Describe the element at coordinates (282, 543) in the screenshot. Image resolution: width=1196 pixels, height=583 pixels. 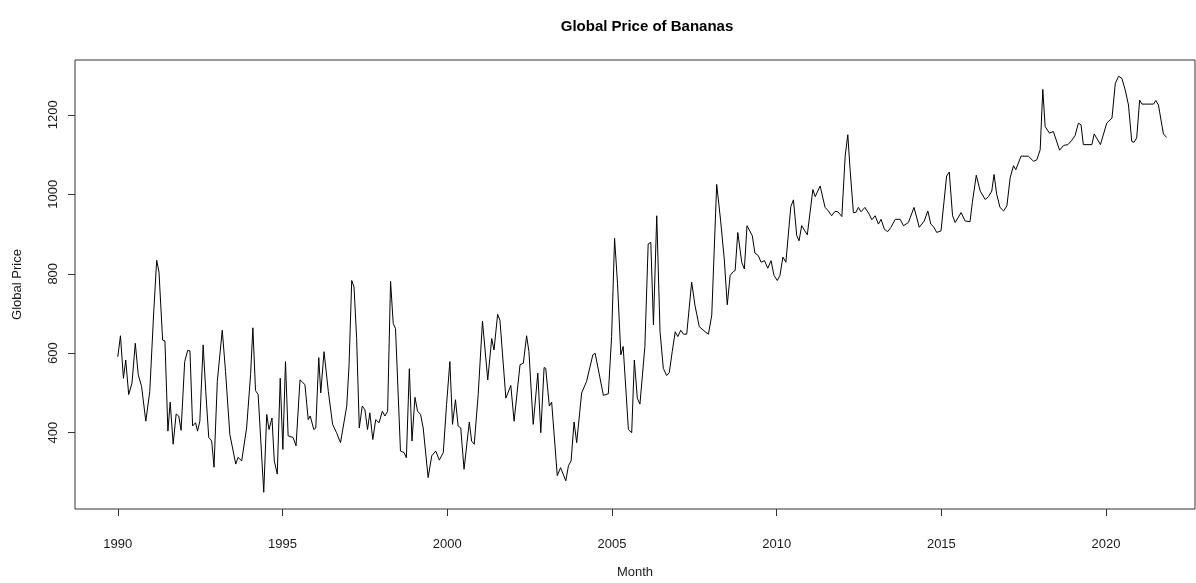
I see `x-tick-label: 1995` at that location.